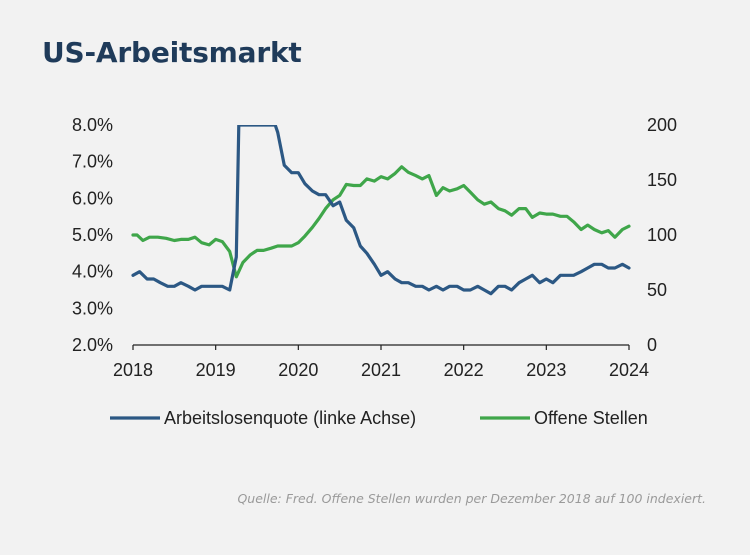  I want to click on y-left-tick-label: 7.0%, so click(92, 162).